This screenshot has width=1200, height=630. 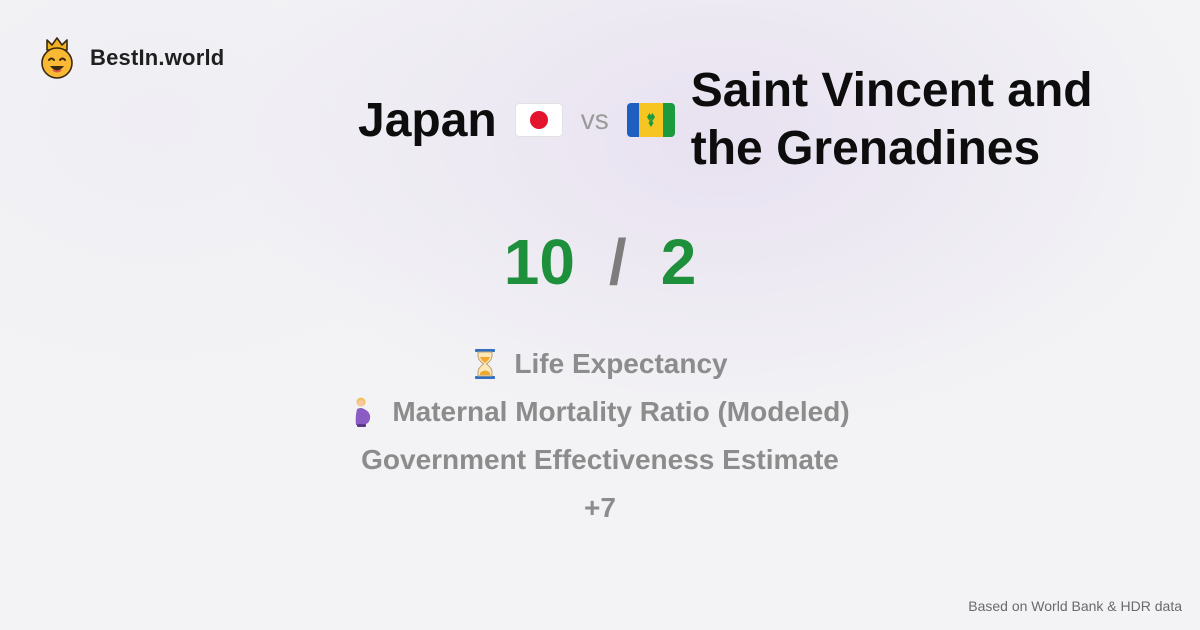 I want to click on data-source-note: Based on World Bank & HDR data, so click(x=1075, y=606).